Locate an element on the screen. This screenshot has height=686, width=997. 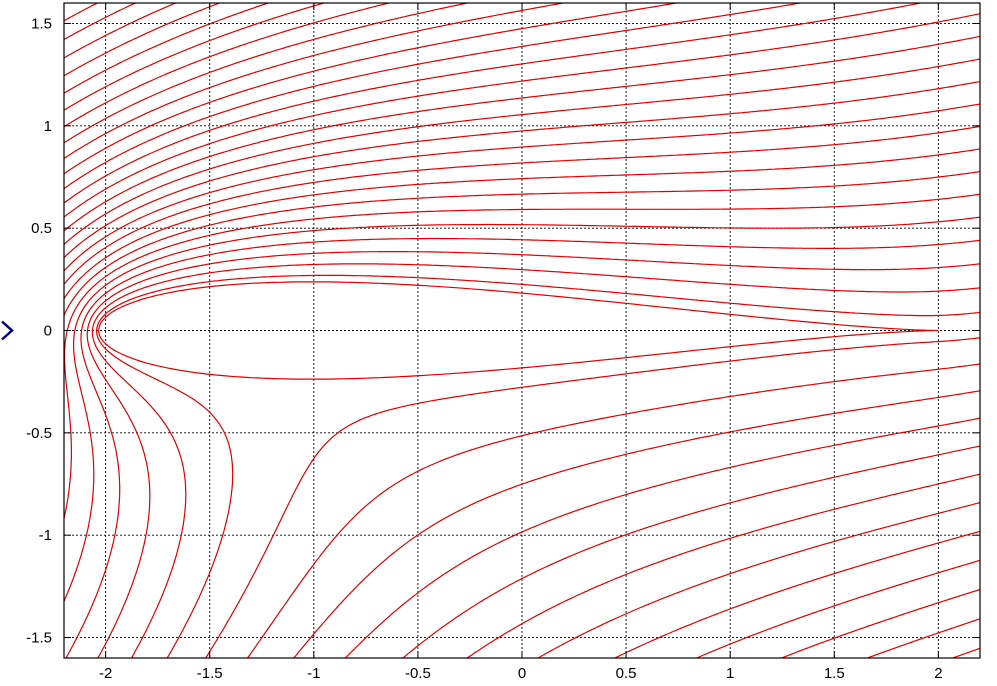
y-tick-label: 0 is located at coordinates (48, 331).